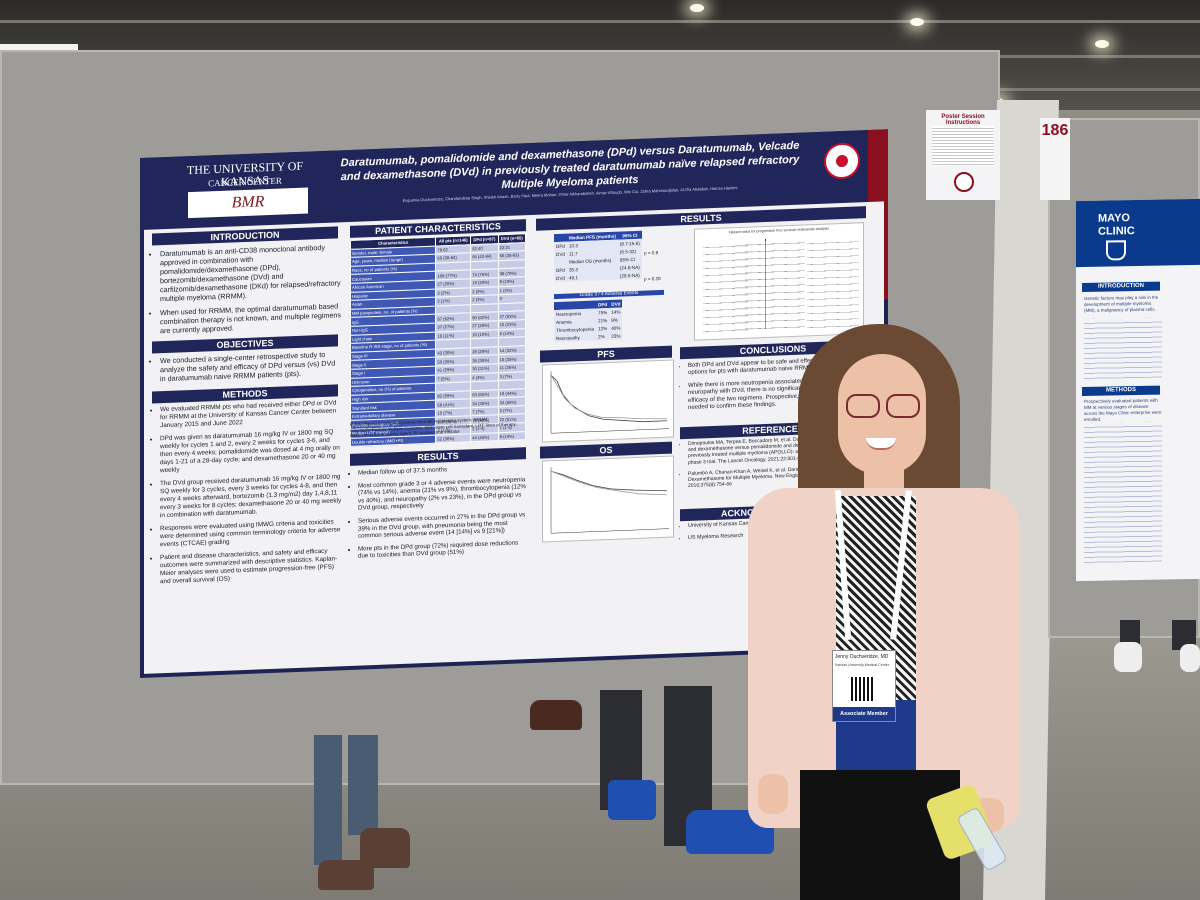  I want to click on university-seal-logo, so click(842, 160).